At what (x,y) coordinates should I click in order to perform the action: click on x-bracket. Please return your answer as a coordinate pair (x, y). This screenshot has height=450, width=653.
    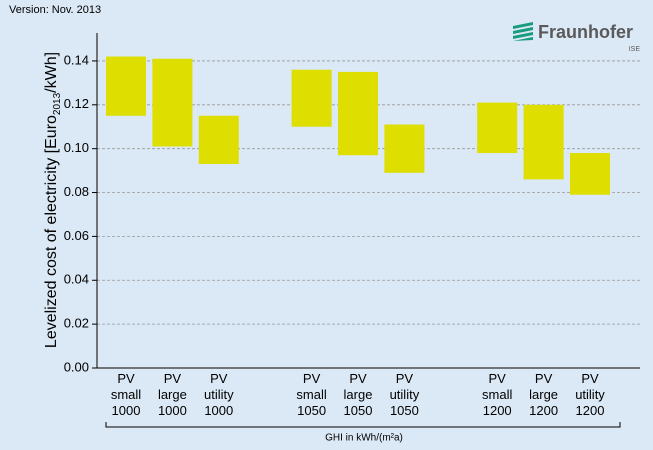
    Looking at the image, I should click on (363, 425).